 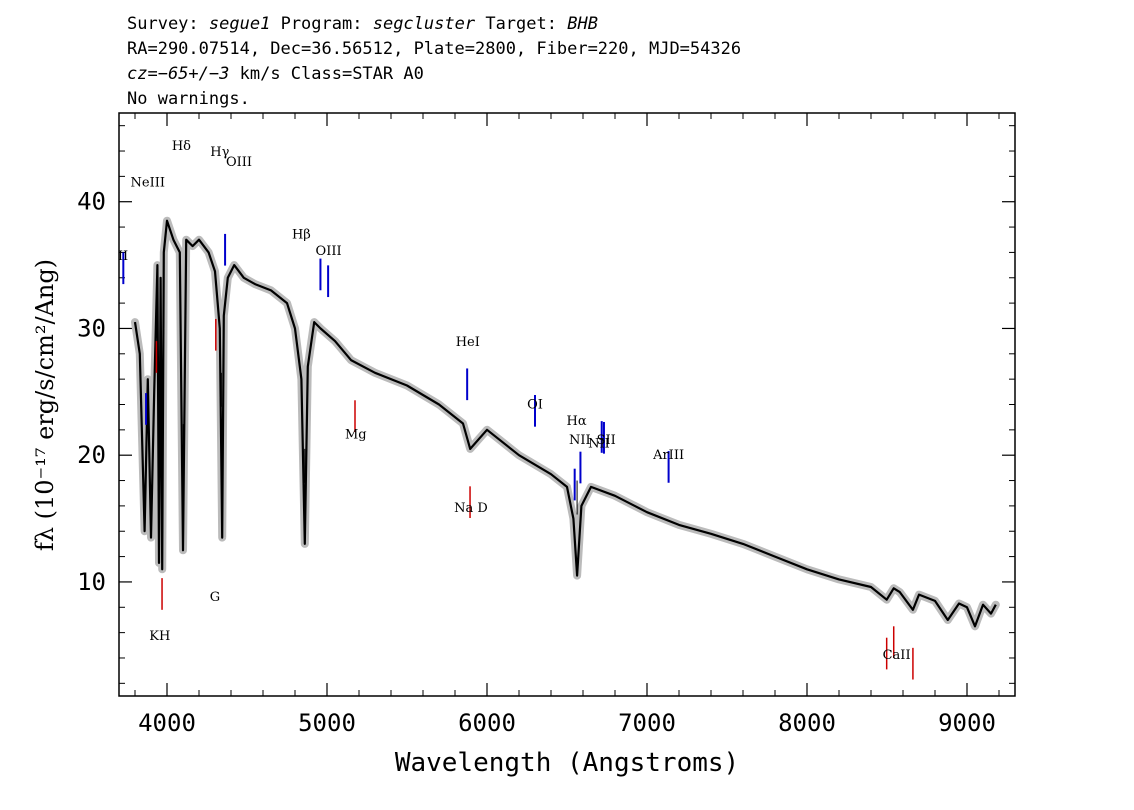 What do you see at coordinates (91, 455) in the screenshot?
I see `y-tick-label: 20` at bounding box center [91, 455].